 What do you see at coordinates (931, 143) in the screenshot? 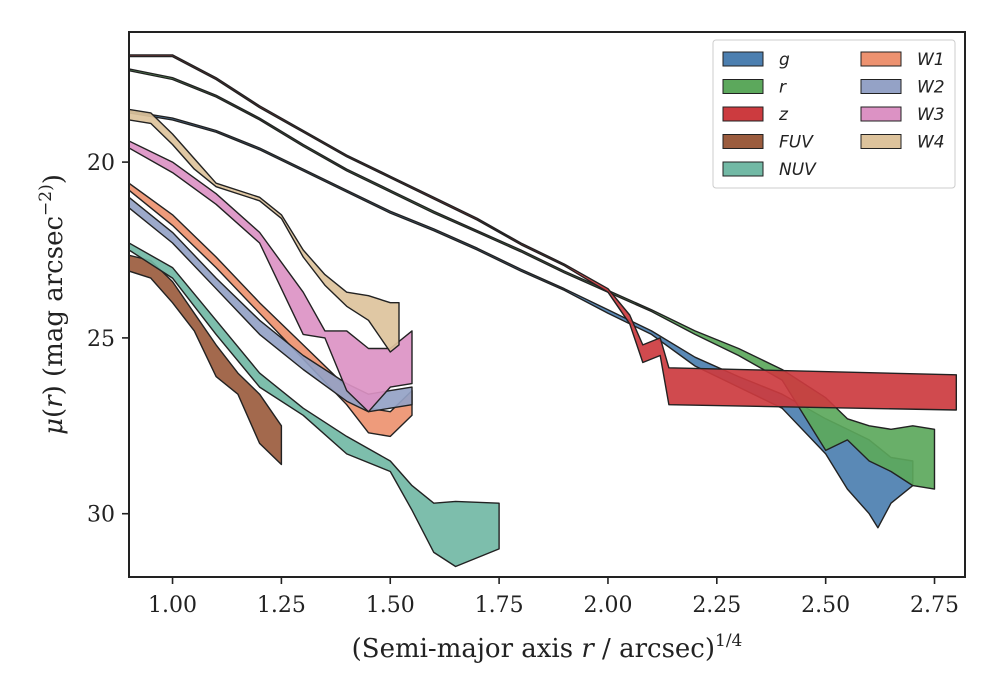
I see `legend-label-W4: W4` at bounding box center [931, 143].